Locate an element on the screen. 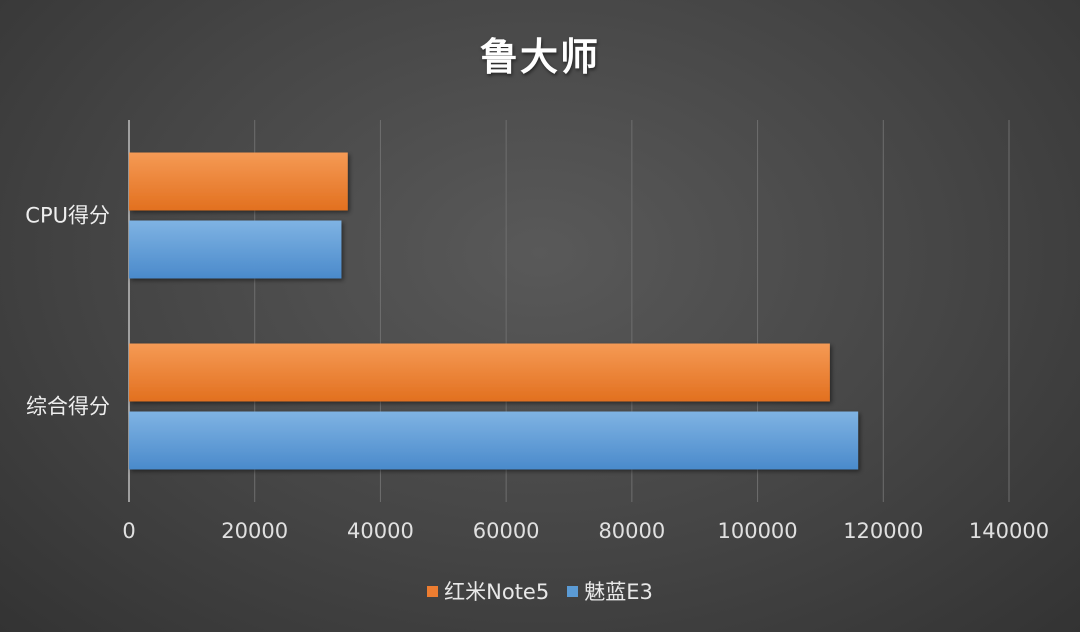  category-label: CPU得分 is located at coordinates (67, 216).